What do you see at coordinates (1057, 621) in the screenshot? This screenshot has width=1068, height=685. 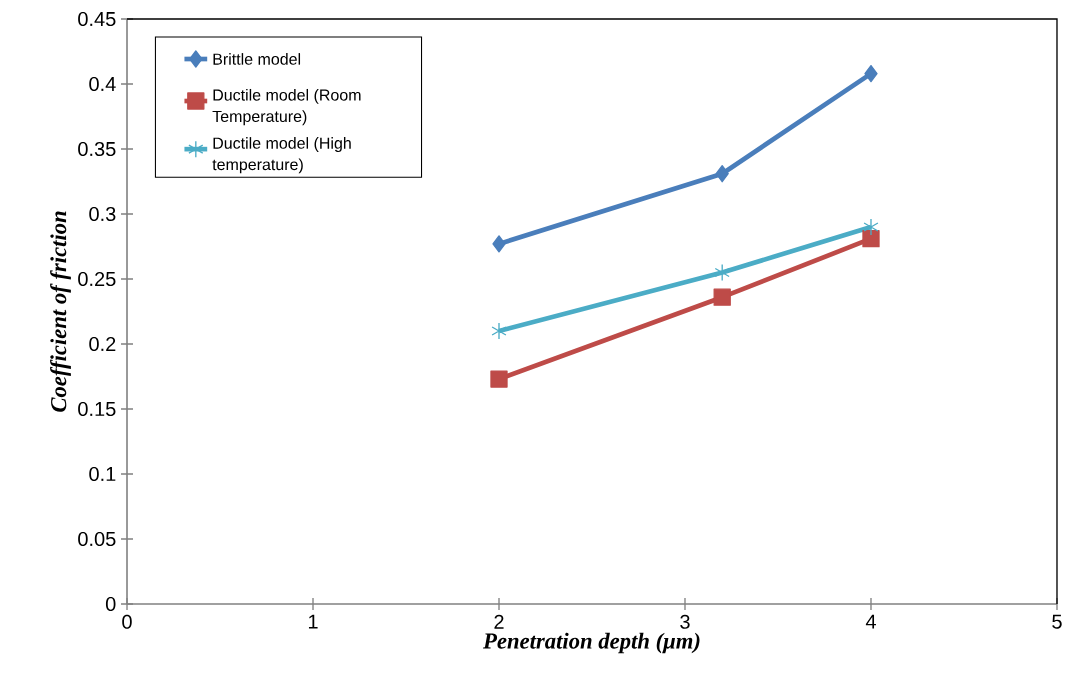 I see `x-tick-label: 5` at bounding box center [1057, 621].